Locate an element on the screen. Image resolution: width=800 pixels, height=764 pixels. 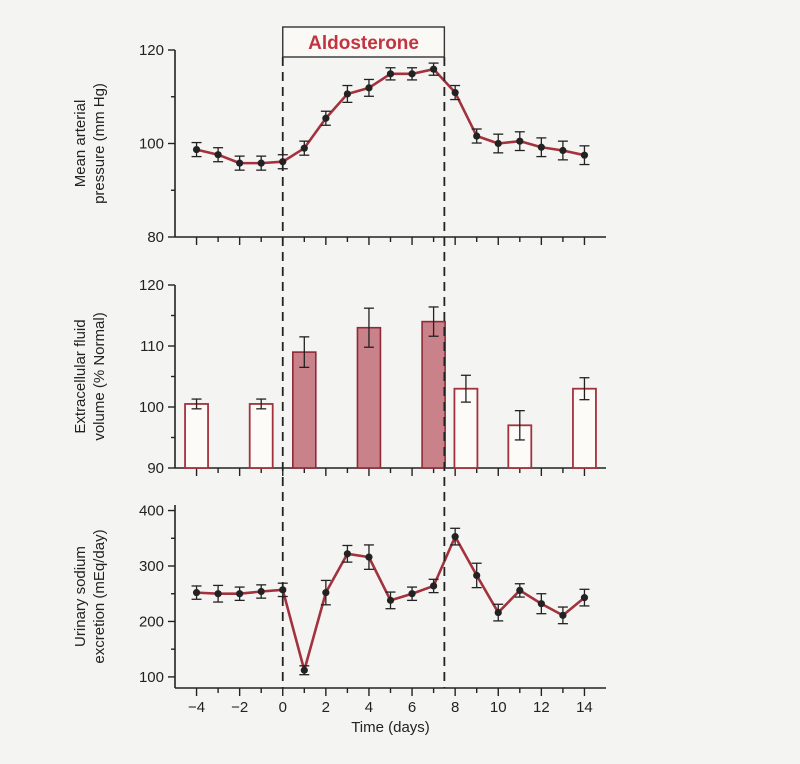
y-tick-label: 90 is located at coordinates (155, 468).